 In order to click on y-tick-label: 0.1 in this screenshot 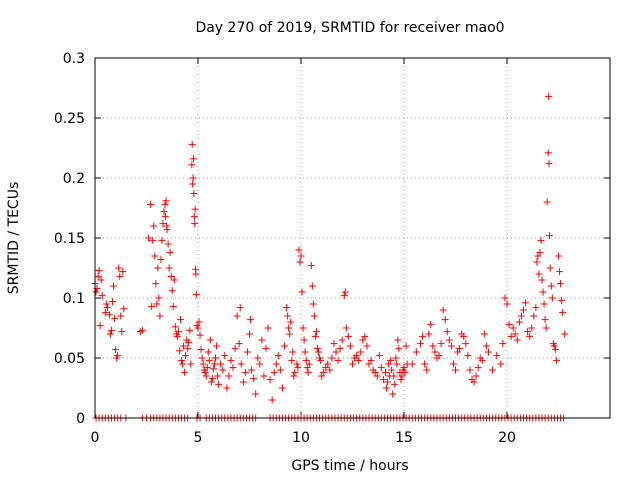, I will do `click(74, 299)`.